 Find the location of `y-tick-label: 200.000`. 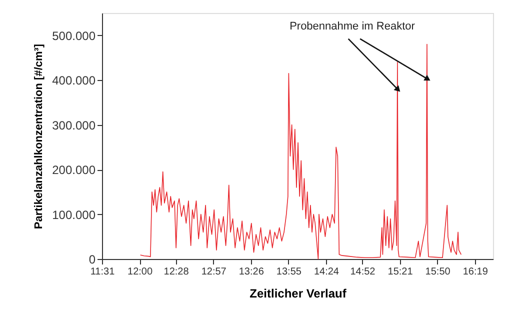

y-tick-label: 200.000 is located at coordinates (74, 170).